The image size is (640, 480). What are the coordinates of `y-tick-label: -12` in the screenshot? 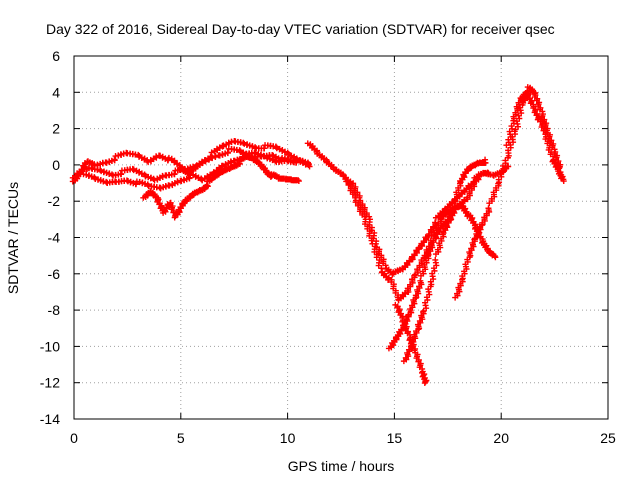 It's located at (50, 383).